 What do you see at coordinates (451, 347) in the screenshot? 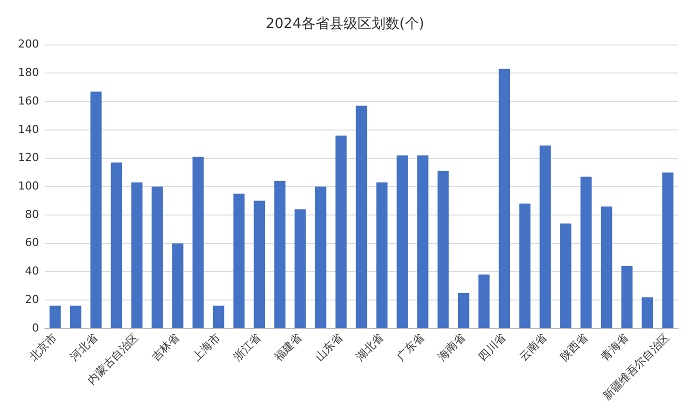
I see `x-tick-label: 海南省` at bounding box center [451, 347].